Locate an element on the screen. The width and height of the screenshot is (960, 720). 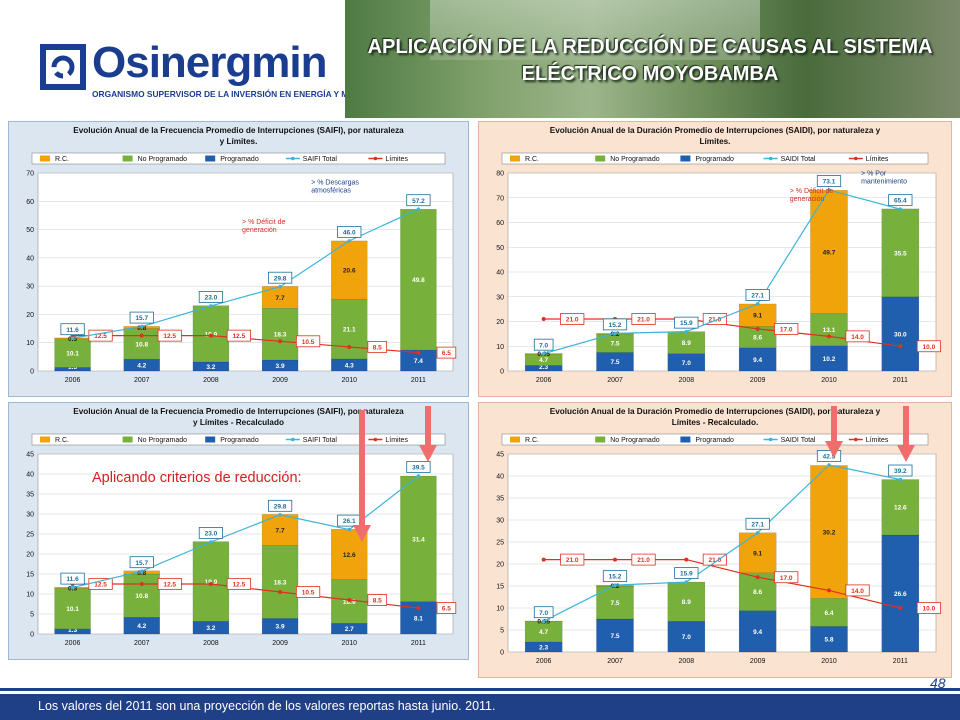
bar-programado-label: 7.4 is located at coordinates (418, 361).